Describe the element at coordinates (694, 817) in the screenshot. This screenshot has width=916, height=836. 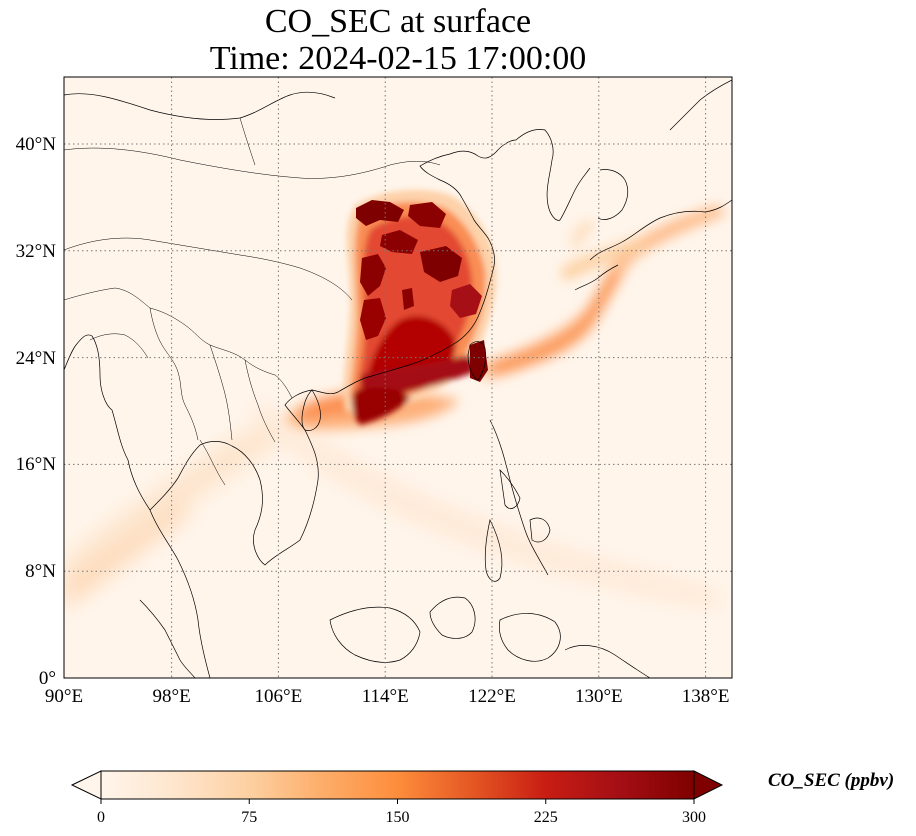
I see `colorbar-tick-label: 300` at that location.